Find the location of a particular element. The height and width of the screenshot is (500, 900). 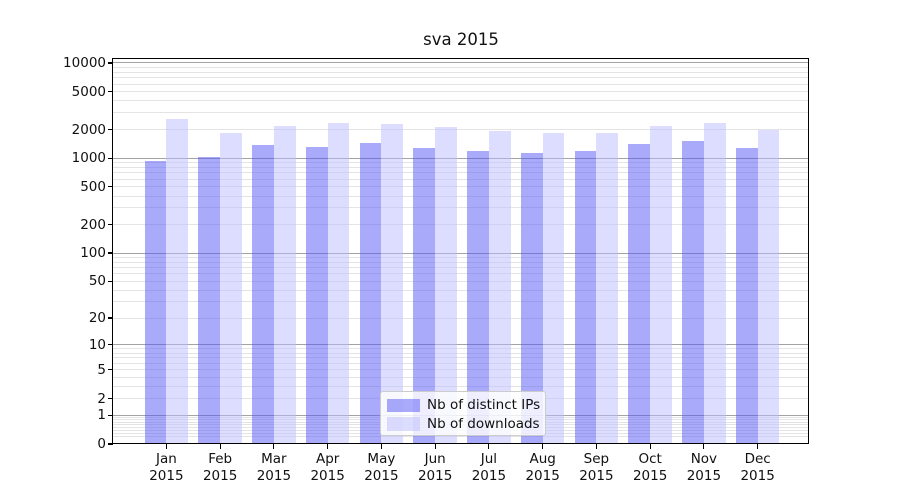

legend-row: Nb of distinct IPs is located at coordinates (464, 405).